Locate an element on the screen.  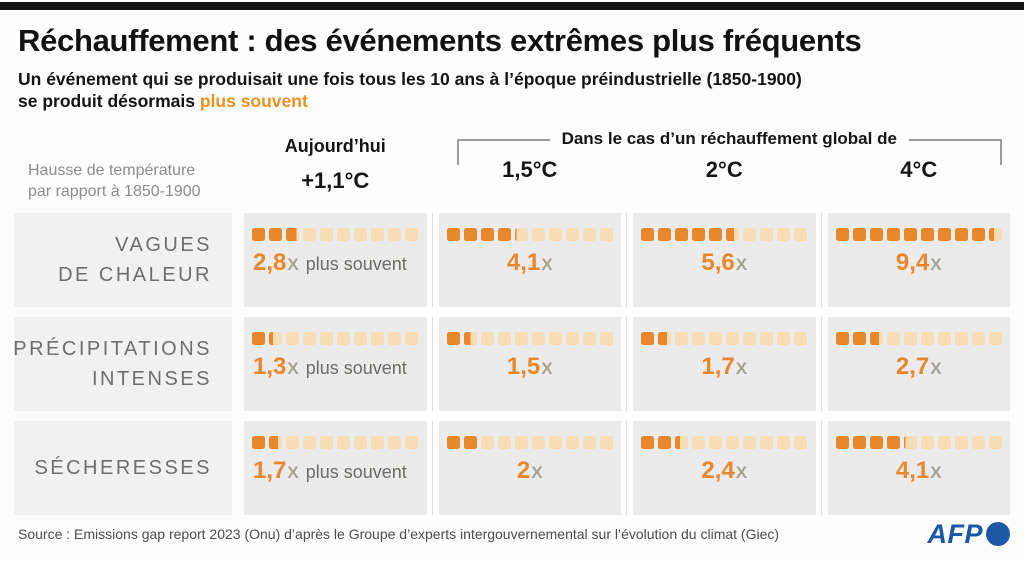
cell-droughts-2c: 2,4X is located at coordinates (721, 468).